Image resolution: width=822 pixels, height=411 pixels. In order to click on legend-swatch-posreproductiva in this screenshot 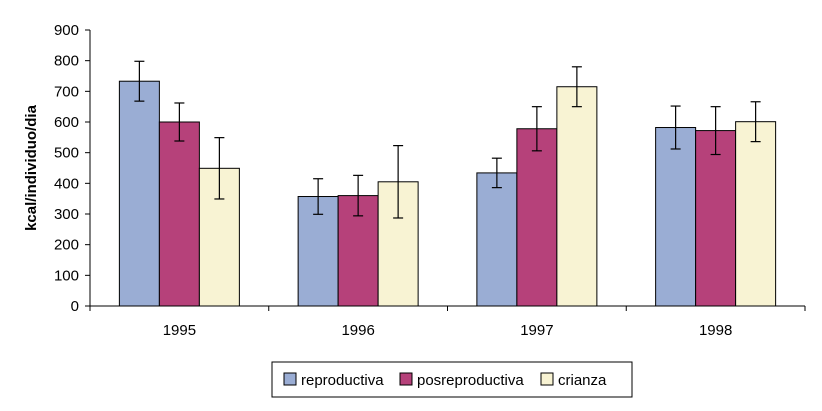, I will do `click(406, 379)`.